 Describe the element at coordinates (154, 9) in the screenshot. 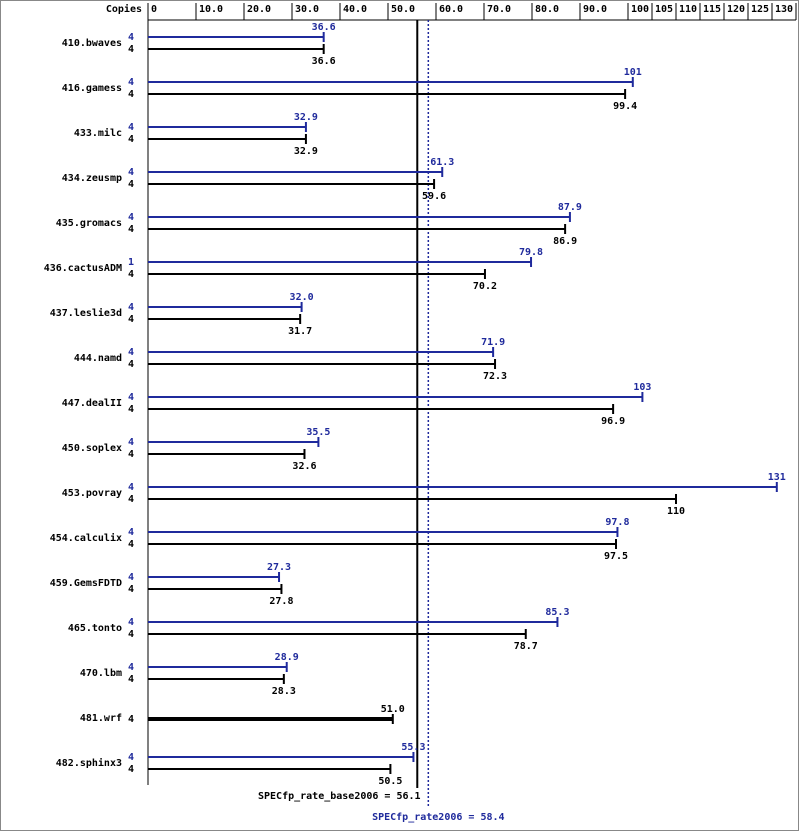

I see `x-tick-label: 0` at that location.